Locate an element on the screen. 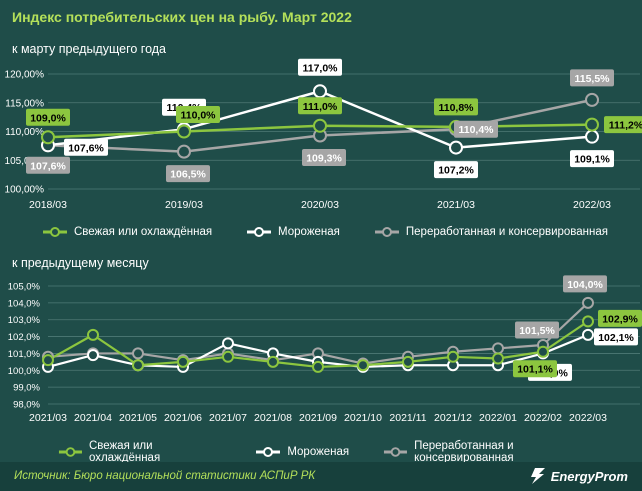 This screenshot has height=491, width=642. data-label-processed: 109,3% is located at coordinates (324, 158).